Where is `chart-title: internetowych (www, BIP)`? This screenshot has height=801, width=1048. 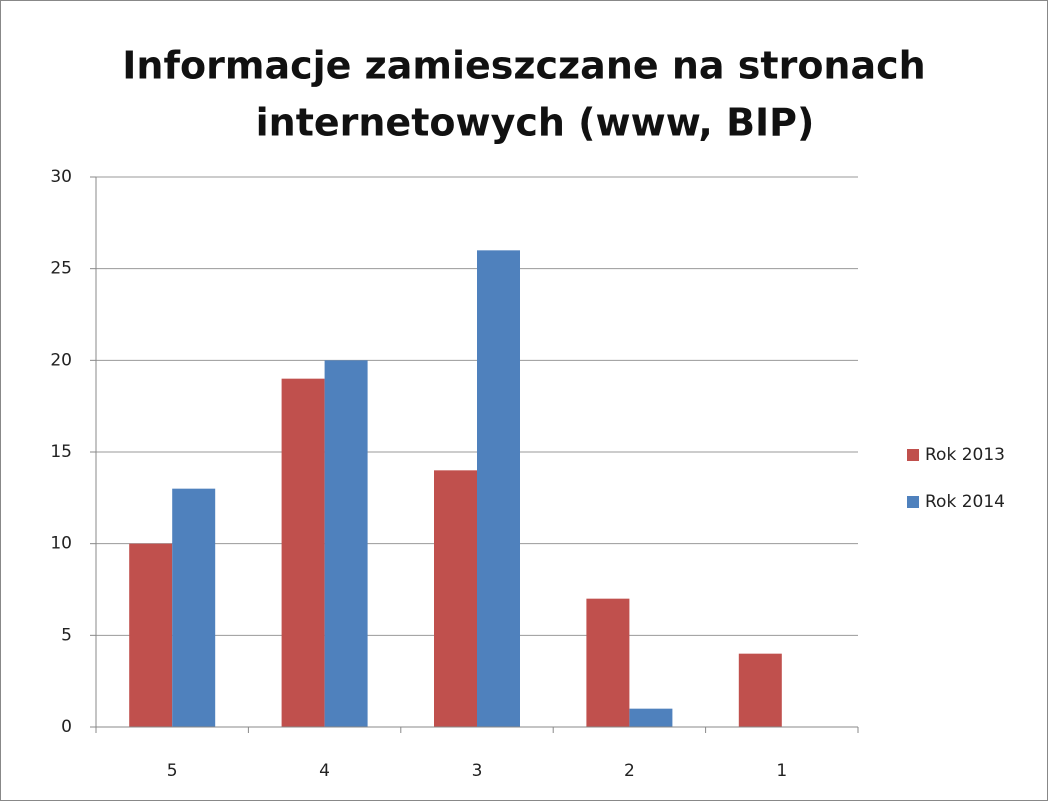 chart-title: internetowych (www, BIP) is located at coordinates (535, 123).